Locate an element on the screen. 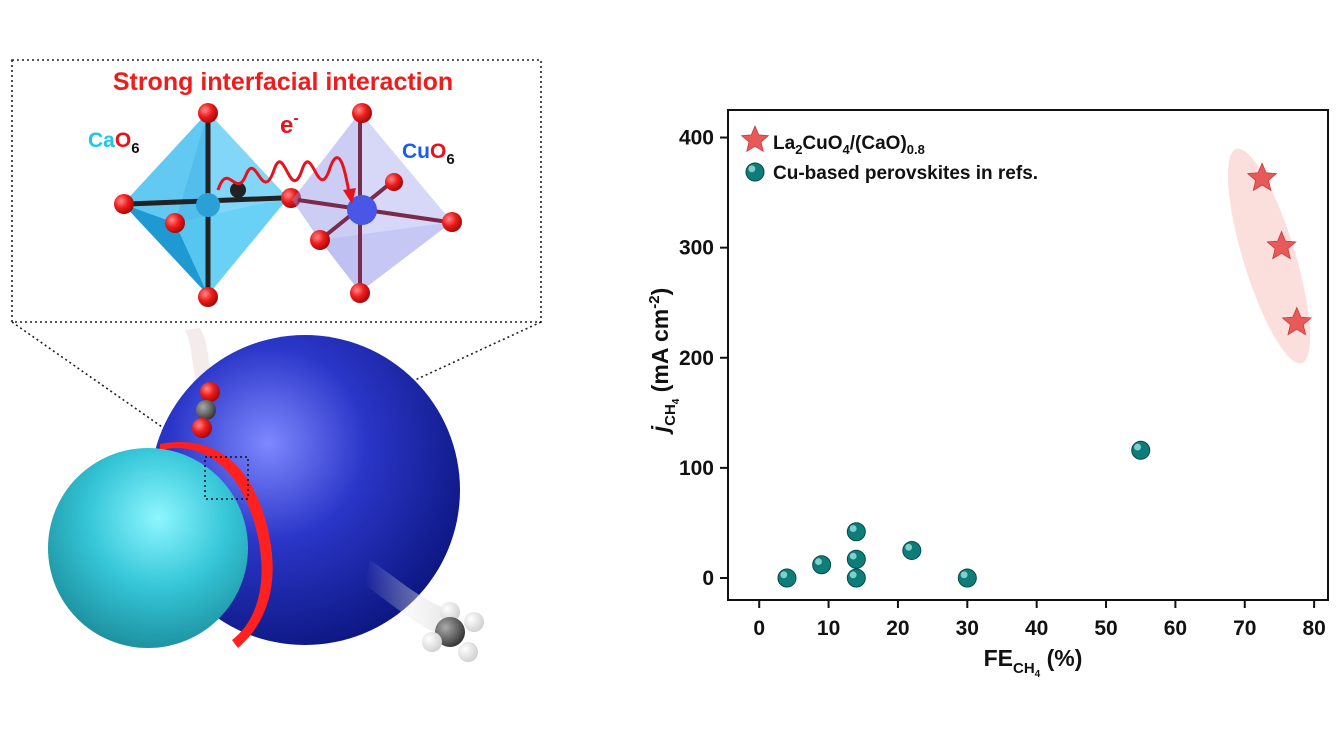  highlight-ellipse is located at coordinates (1269, 256).